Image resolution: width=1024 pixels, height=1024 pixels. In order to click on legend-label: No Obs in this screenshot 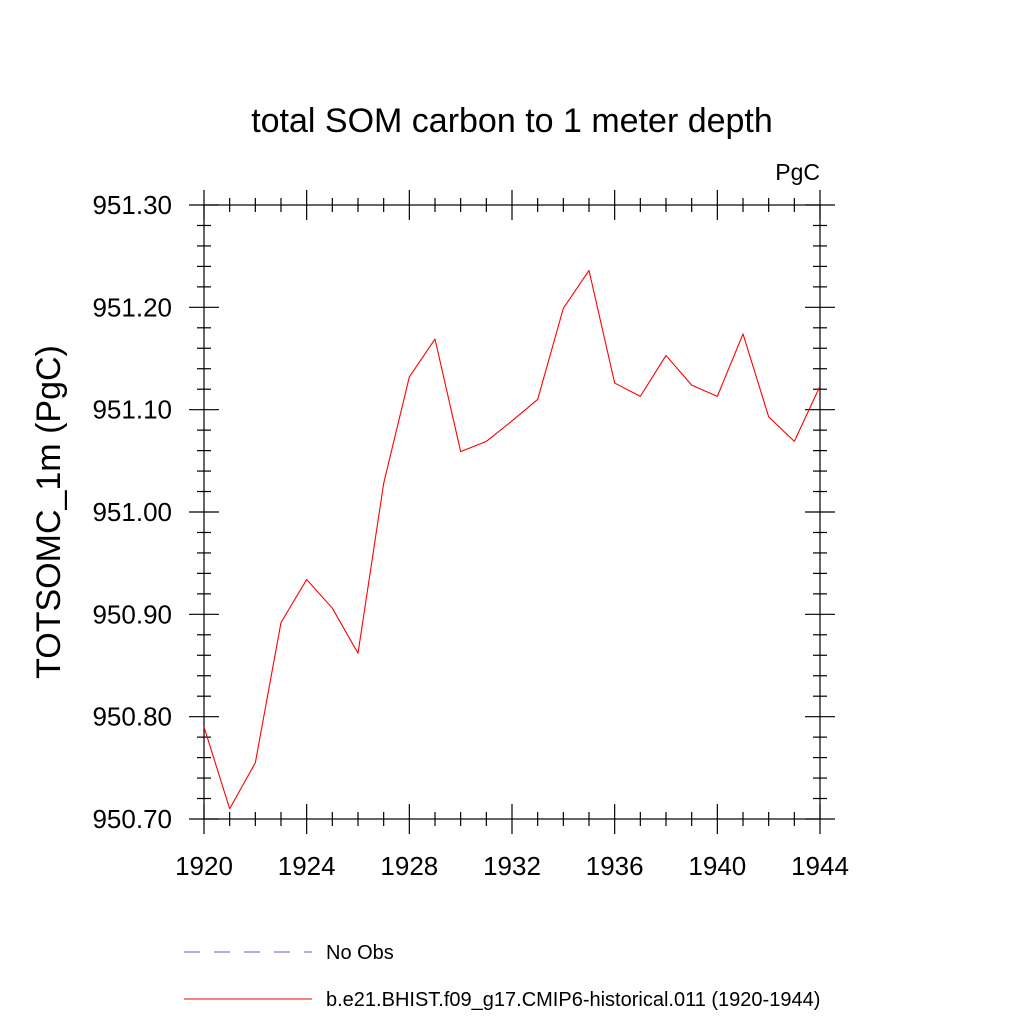, I will do `click(360, 953)`.